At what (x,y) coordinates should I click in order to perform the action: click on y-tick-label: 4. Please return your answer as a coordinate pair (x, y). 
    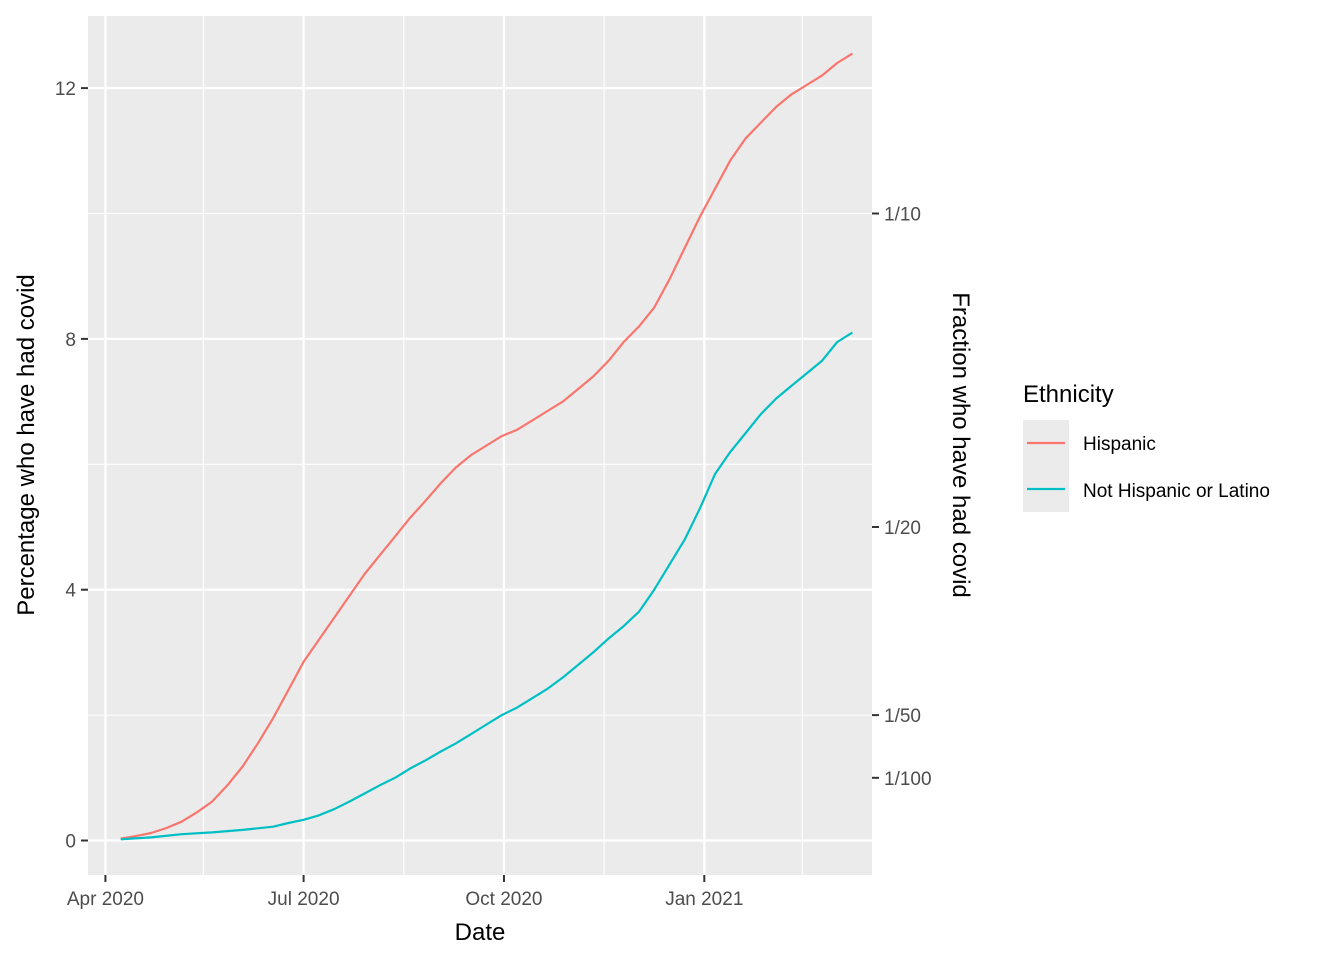
    Looking at the image, I should click on (70, 591).